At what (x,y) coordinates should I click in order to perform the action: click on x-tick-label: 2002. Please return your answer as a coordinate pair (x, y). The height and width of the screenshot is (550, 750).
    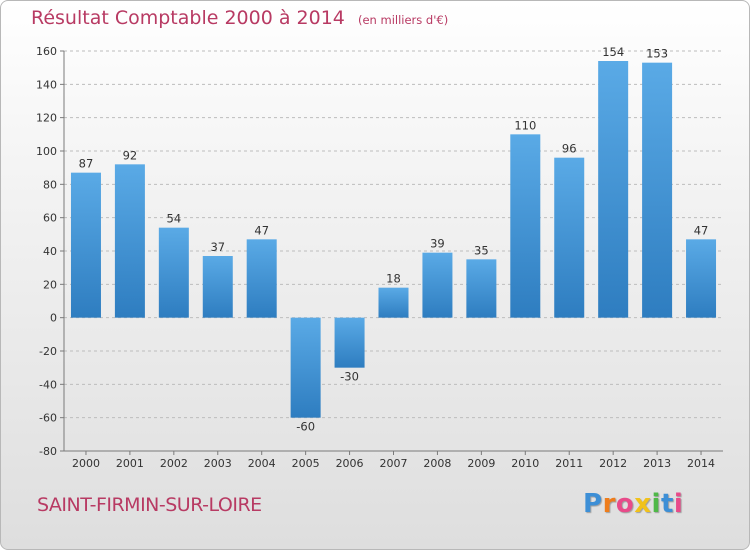
    Looking at the image, I should click on (174, 463).